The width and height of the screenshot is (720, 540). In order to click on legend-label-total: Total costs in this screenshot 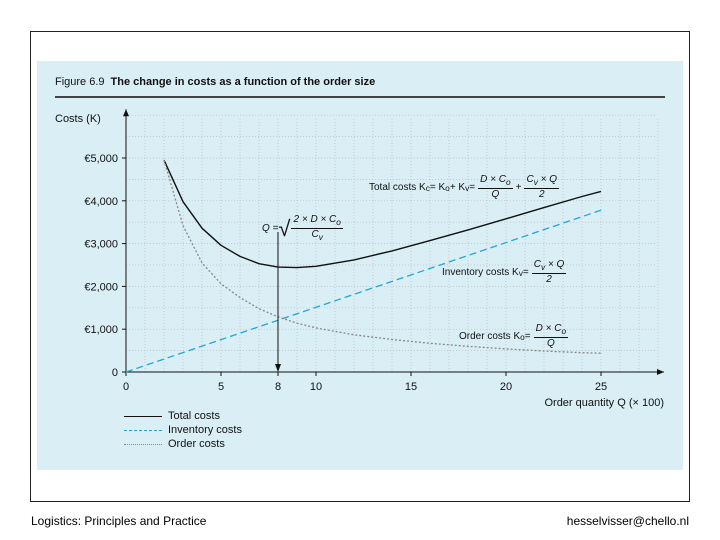, I will do `click(194, 416)`.